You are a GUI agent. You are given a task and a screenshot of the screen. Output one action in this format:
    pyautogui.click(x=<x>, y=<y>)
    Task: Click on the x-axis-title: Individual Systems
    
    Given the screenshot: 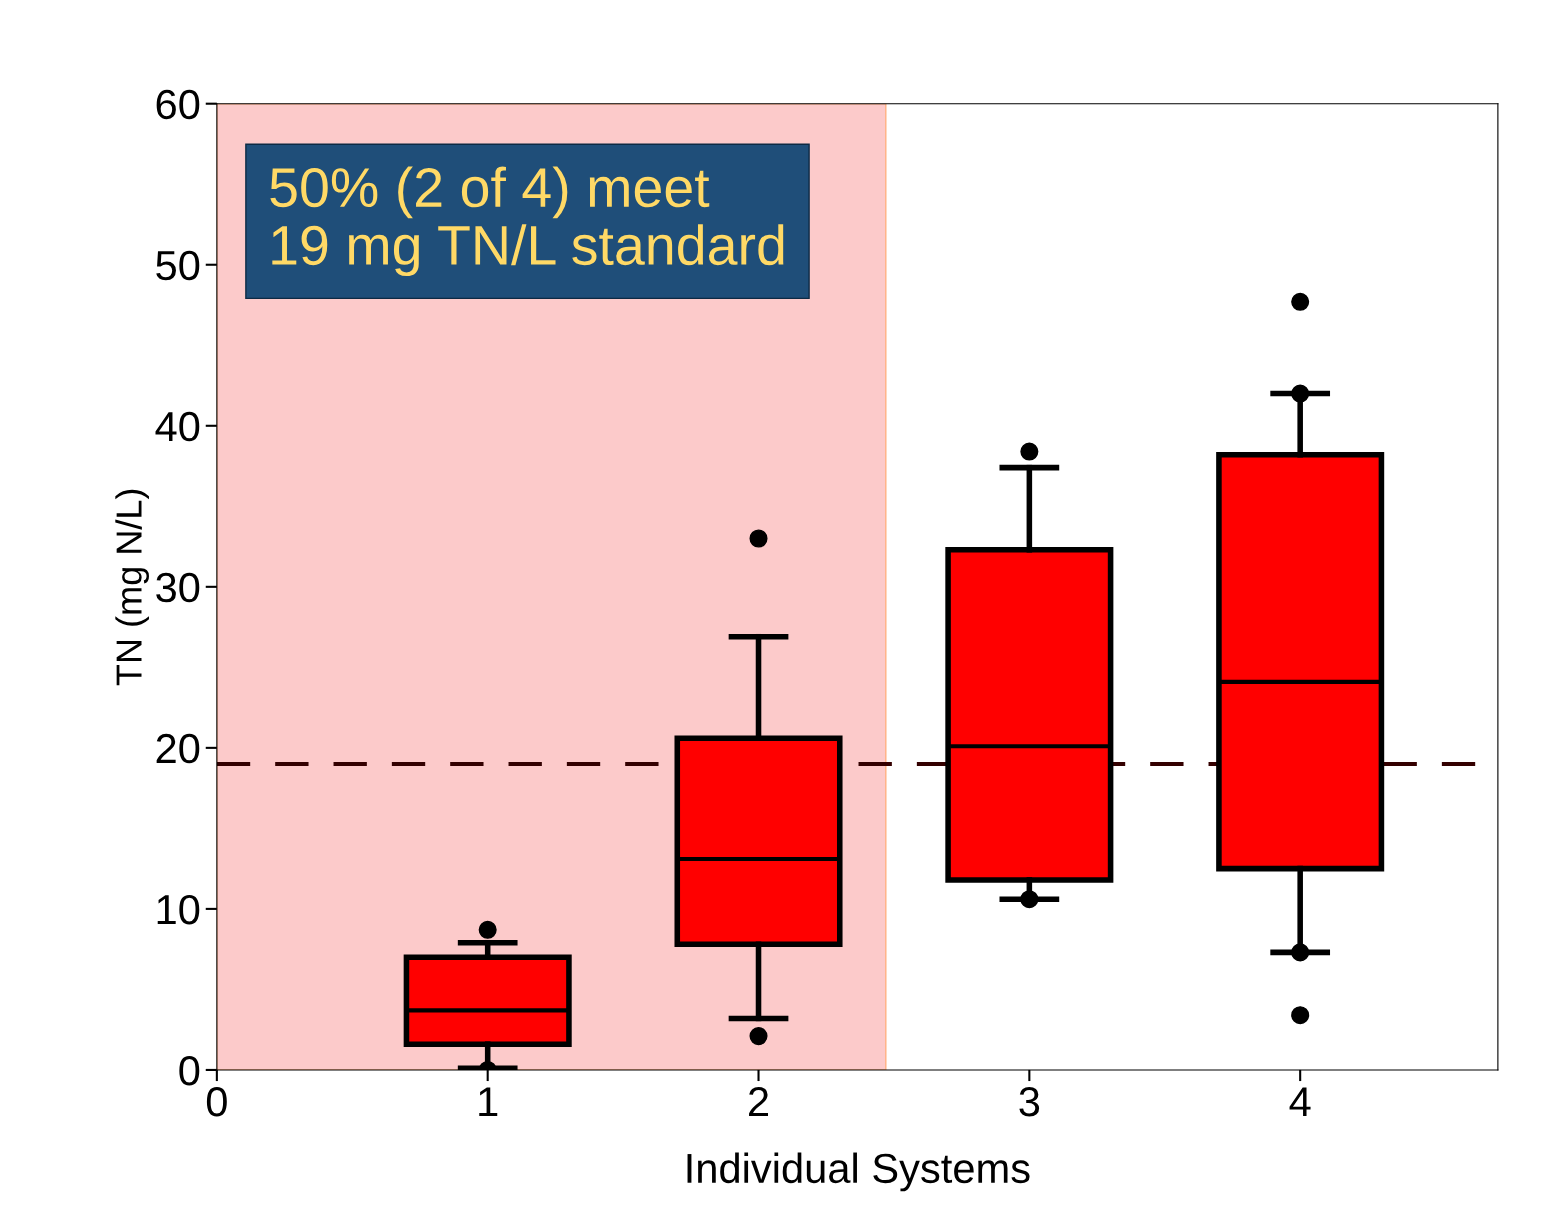 What is the action you would take?
    pyautogui.click(x=858, y=1172)
    